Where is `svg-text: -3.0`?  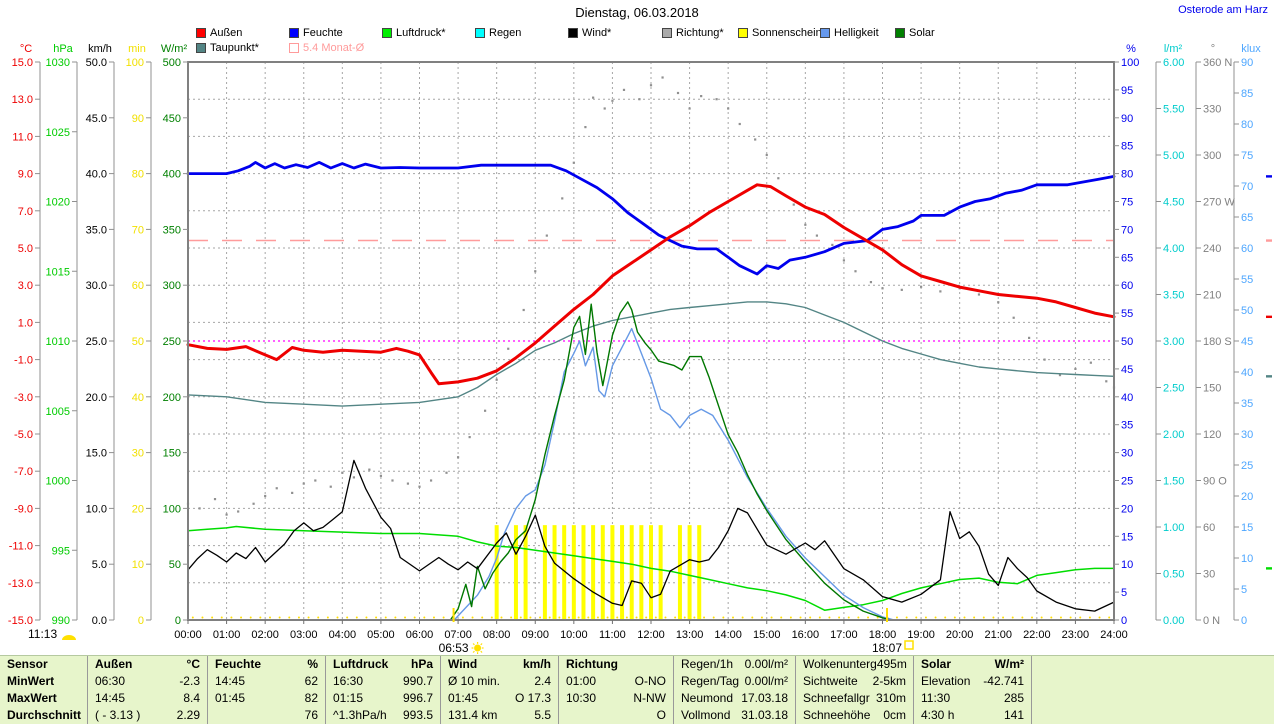
svg-text: -3.0 is located at coordinates (23, 398).